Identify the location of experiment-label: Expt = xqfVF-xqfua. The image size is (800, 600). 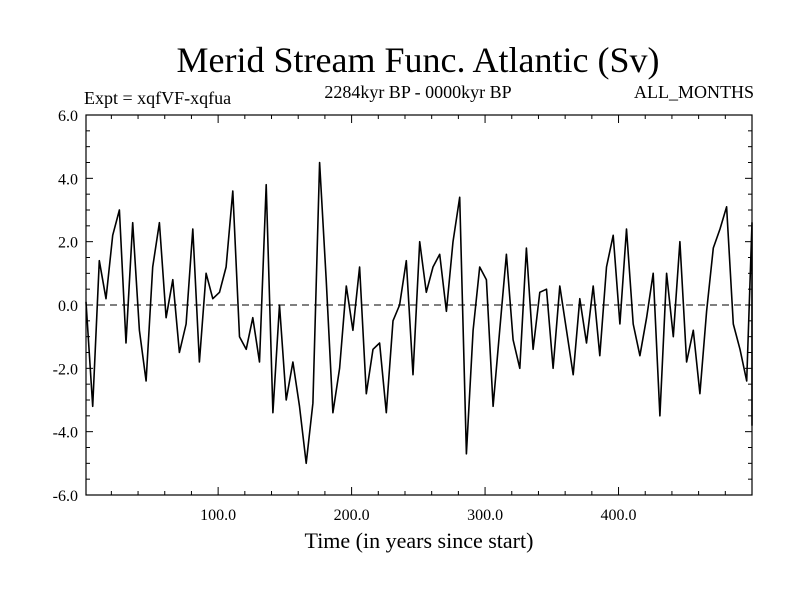
(157, 98).